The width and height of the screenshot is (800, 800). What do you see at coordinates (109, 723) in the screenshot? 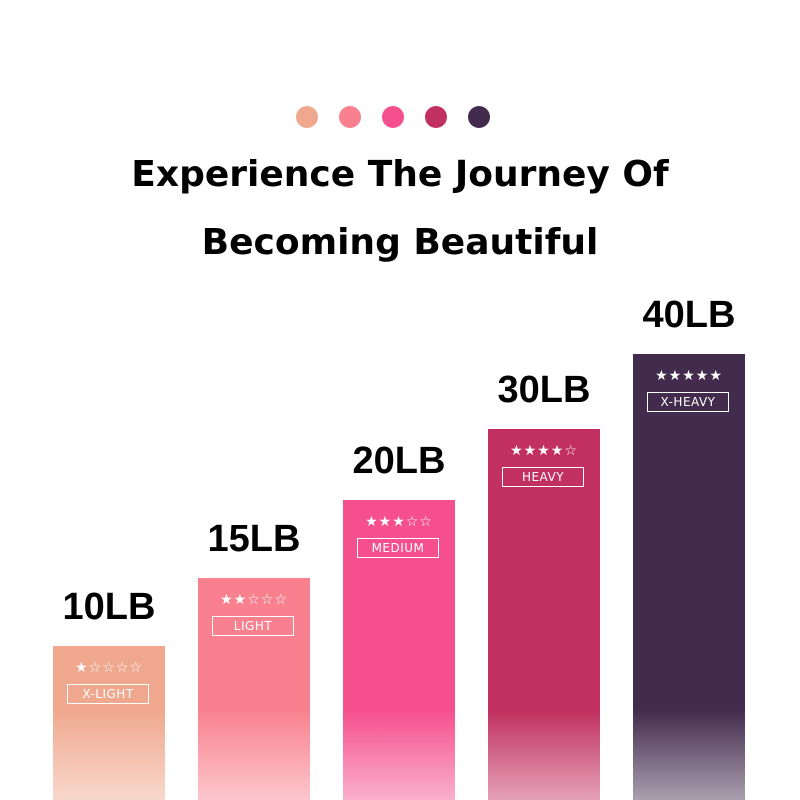
I see `band-bar-10lb: ★☆☆☆☆ X-LIGHT` at bounding box center [109, 723].